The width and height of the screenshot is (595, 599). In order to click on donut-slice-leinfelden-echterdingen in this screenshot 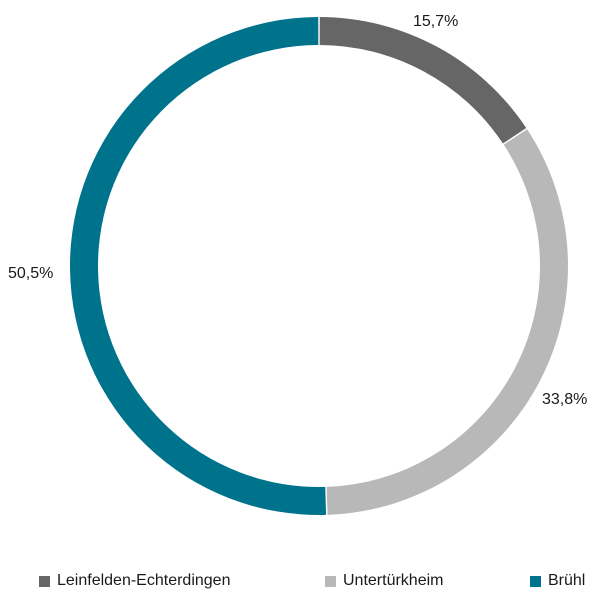, I will do `click(423, 80)`.